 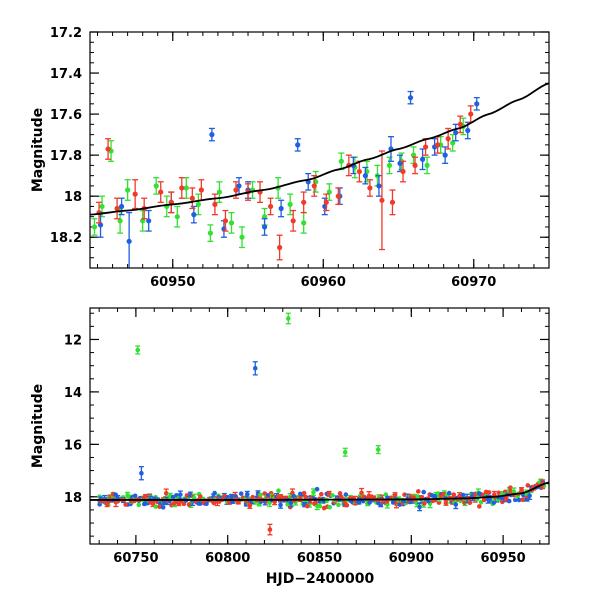 What do you see at coordinates (172, 282) in the screenshot?
I see `x-tick-label: 60950` at bounding box center [172, 282].